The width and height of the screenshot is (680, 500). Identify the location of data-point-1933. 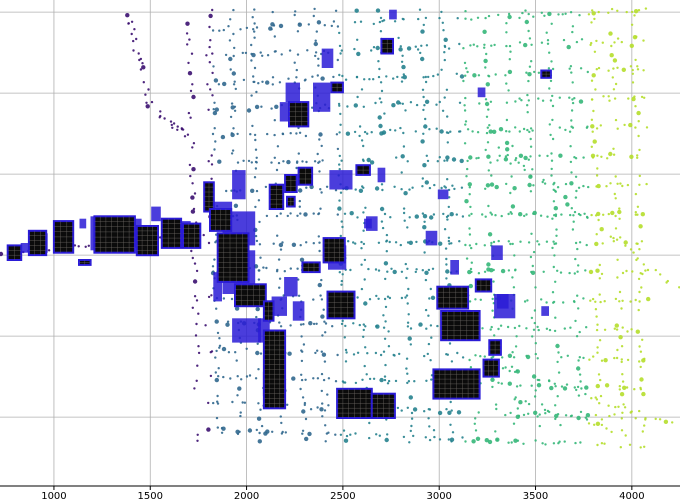
(597, 399).